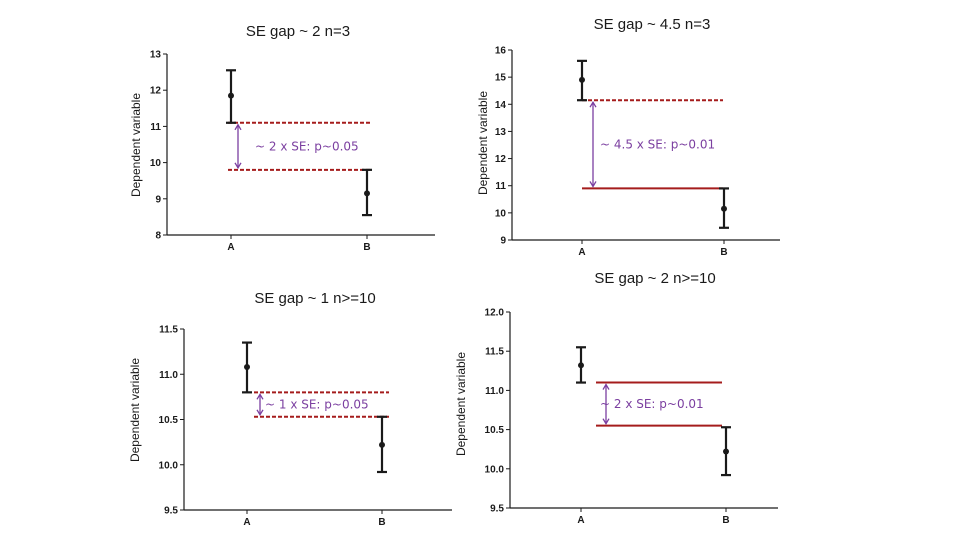 The width and height of the screenshot is (960, 540). What do you see at coordinates (136, 145) in the screenshot?
I see `chart1-y-axis-label: Dependent variable` at bounding box center [136, 145].